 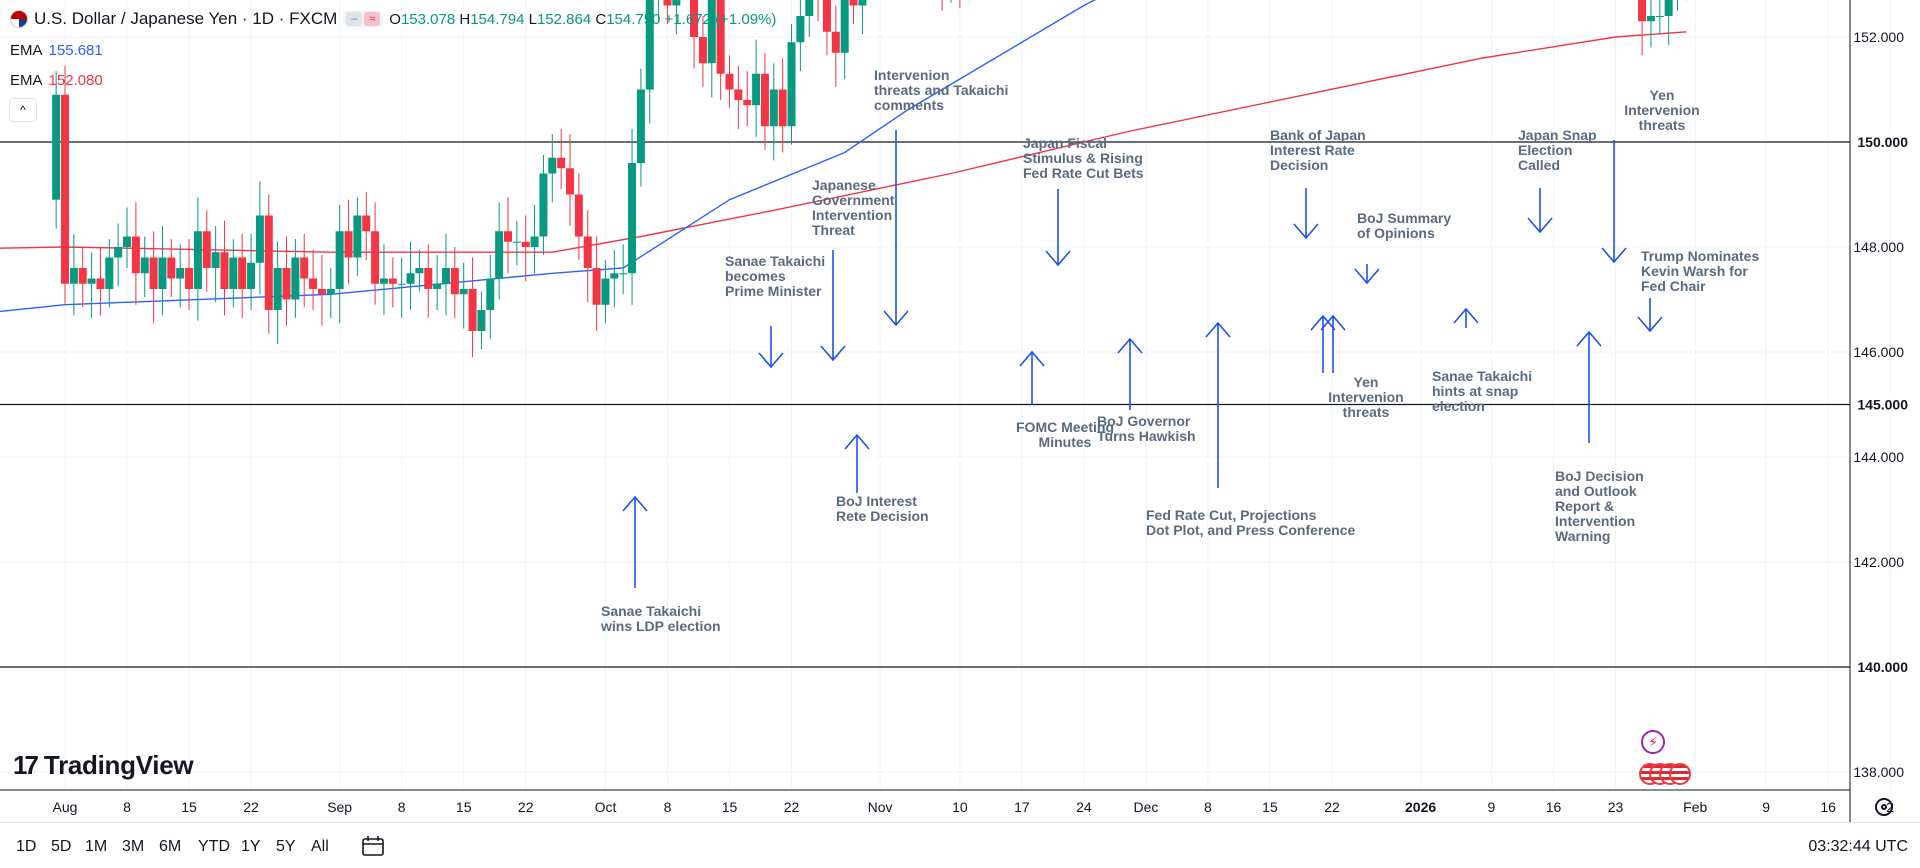 I want to click on level-label: 150.000, so click(x=1882, y=142).